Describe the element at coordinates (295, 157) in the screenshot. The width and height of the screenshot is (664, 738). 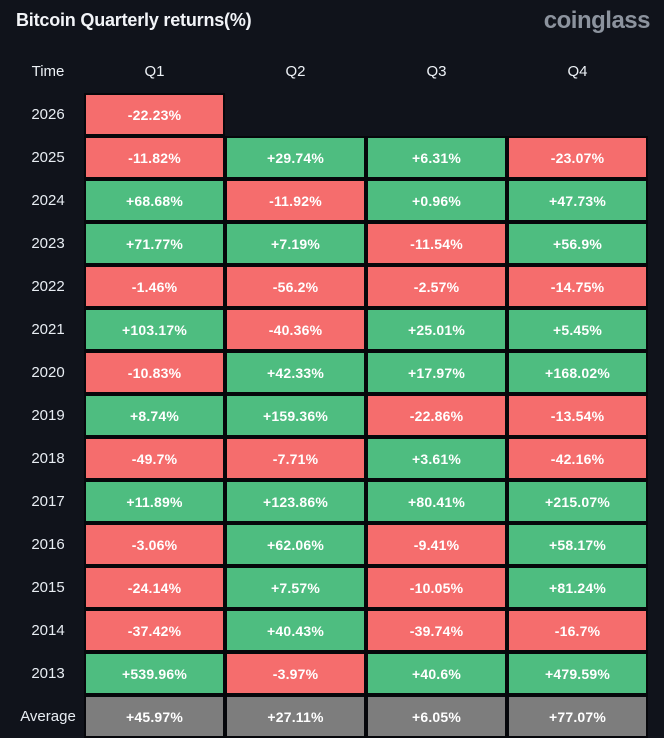
I see `cell-2025-q2: +29.74%` at that location.